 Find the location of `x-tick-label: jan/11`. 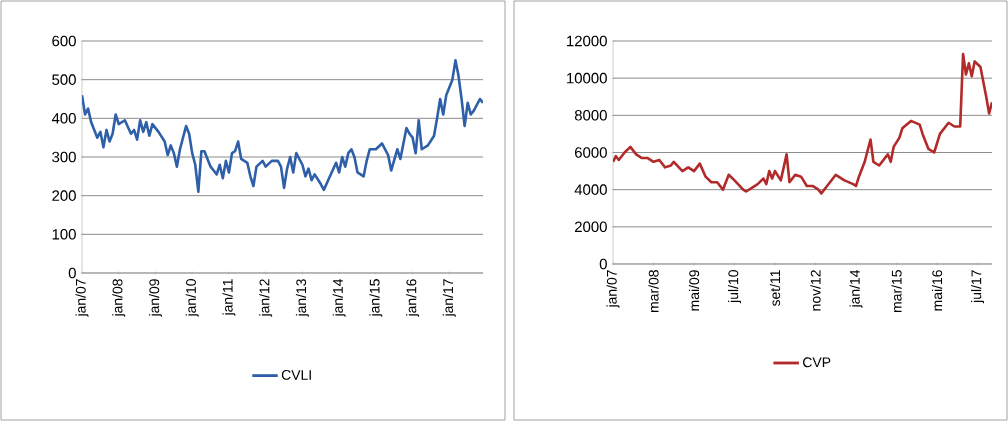

x-tick-label: jan/11 is located at coordinates (229, 297).